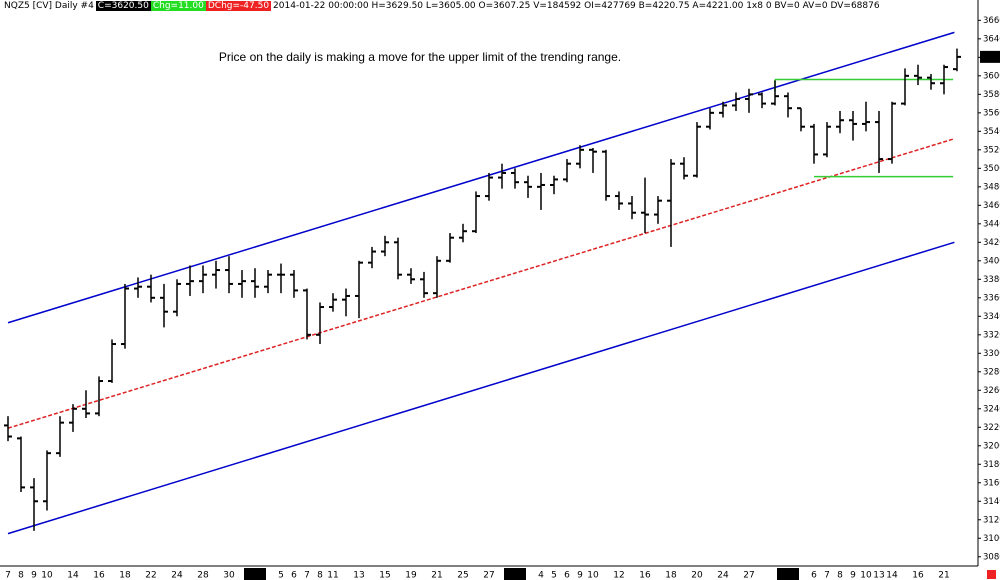 This screenshot has height=580, width=1000. Describe the element at coordinates (178, 6) in the screenshot. I see `change-box: Chg=11.00` at that location.